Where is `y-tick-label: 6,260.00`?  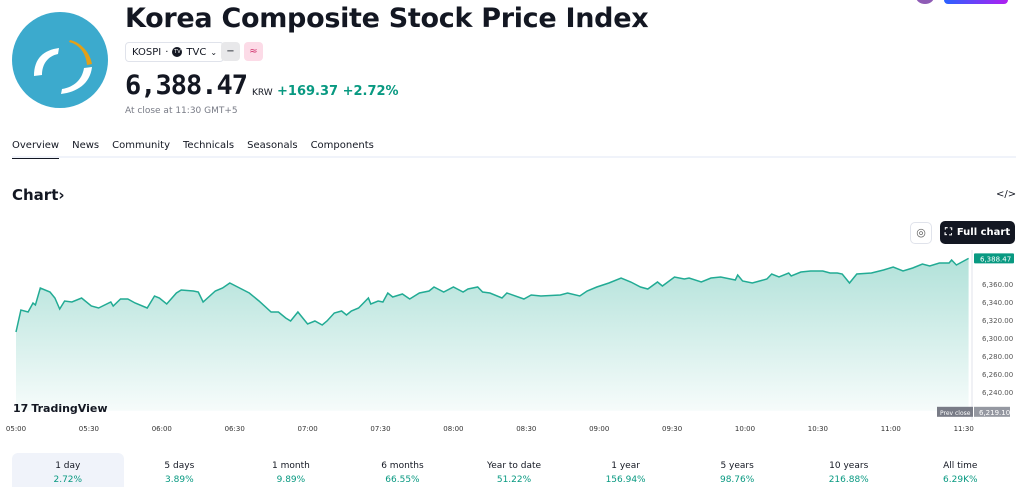
y-tick-label: 6,260.00 is located at coordinates (997, 375).